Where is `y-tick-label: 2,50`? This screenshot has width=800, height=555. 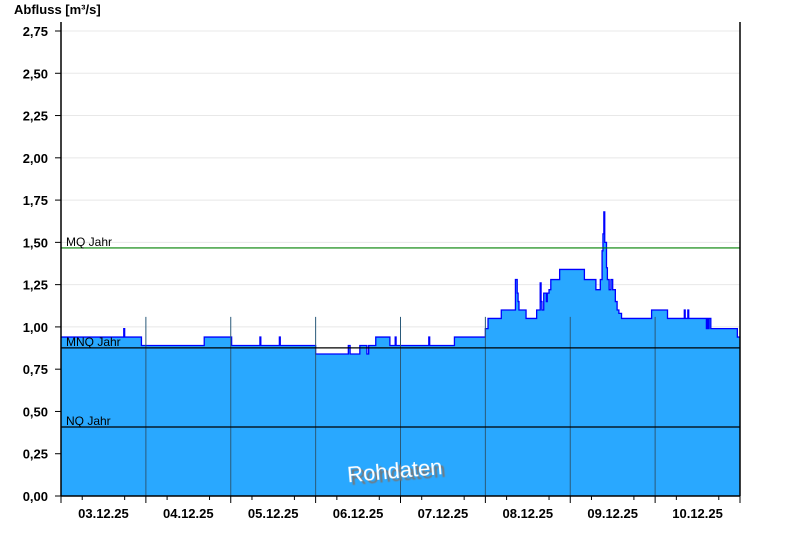
y-tick-label: 2,50 is located at coordinates (35, 73).